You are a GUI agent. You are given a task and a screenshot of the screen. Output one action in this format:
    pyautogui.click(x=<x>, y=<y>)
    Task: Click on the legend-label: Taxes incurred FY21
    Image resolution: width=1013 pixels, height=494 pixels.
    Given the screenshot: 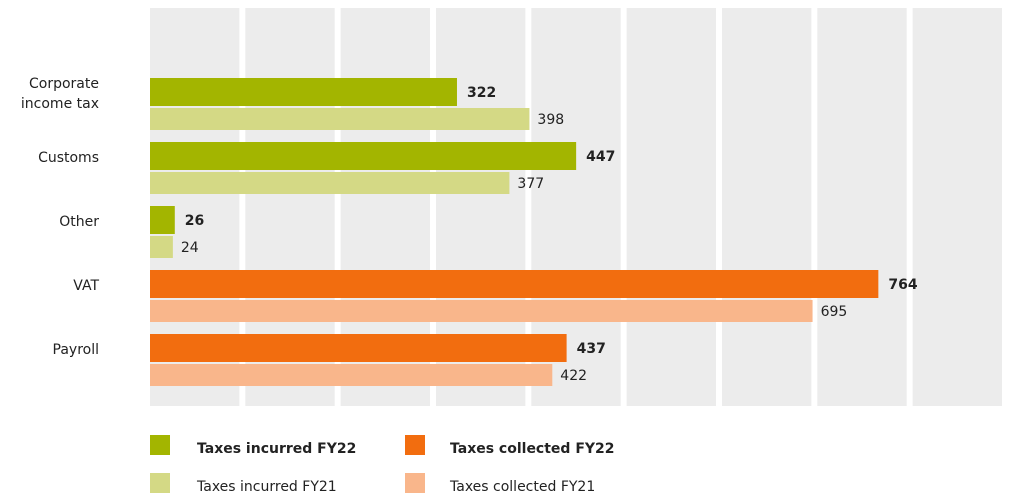 What is the action you would take?
    pyautogui.click(x=266, y=486)
    